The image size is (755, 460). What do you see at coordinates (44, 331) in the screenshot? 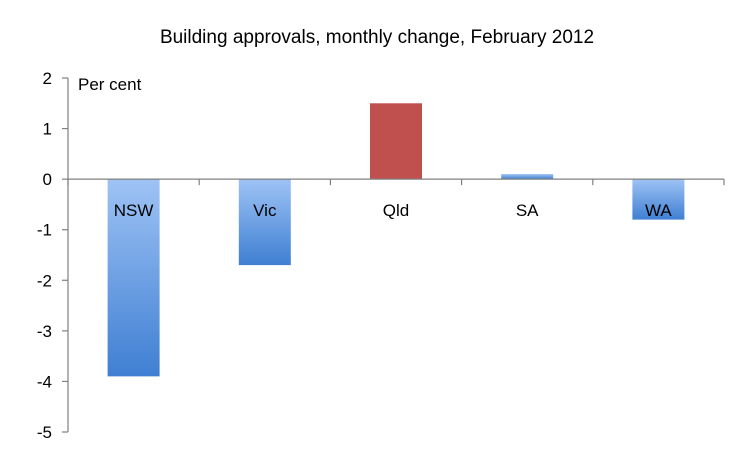
I see `y-tick-label: -3` at bounding box center [44, 331].